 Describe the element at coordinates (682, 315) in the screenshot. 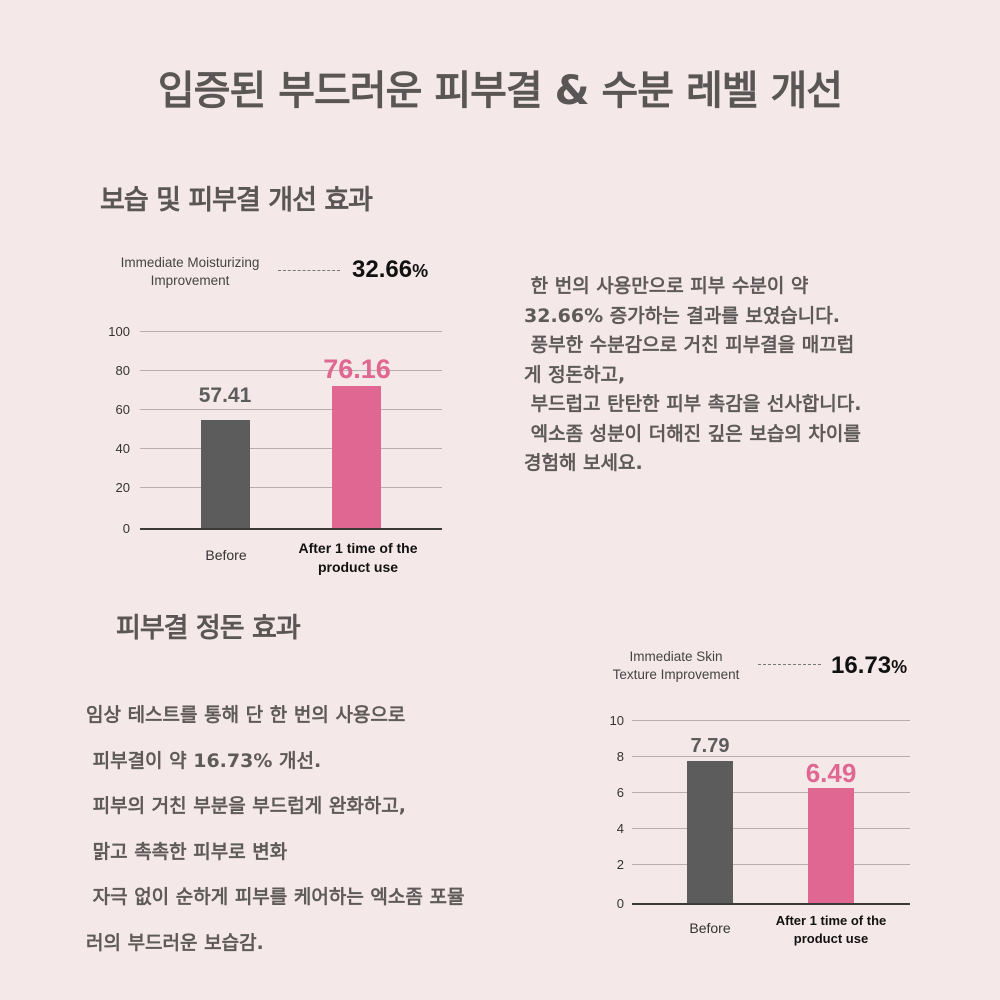

I see `paragraph-line: 32.66% 증가하는 결과를 보였습니다.` at that location.